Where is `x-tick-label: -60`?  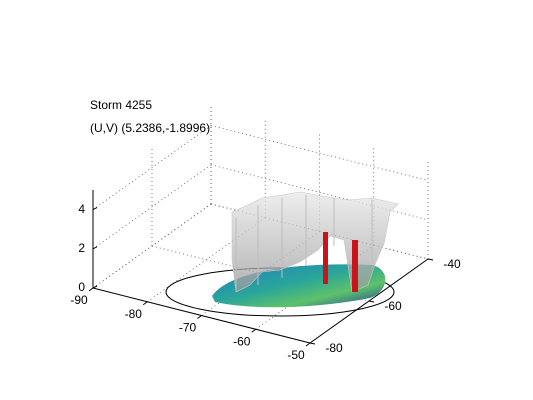
x-tick-label: -60 is located at coordinates (242, 341).